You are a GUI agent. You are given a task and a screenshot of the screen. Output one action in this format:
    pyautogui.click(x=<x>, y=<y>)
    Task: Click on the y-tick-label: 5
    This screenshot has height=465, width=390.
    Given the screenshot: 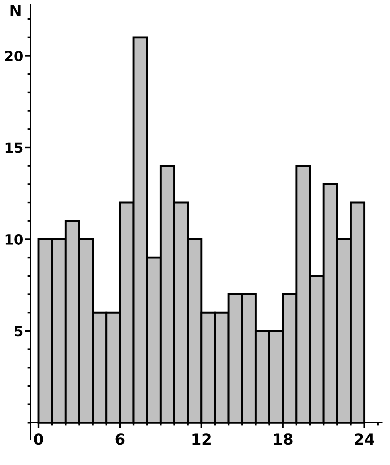 What is the action you would take?
    pyautogui.click(x=19, y=331)
    